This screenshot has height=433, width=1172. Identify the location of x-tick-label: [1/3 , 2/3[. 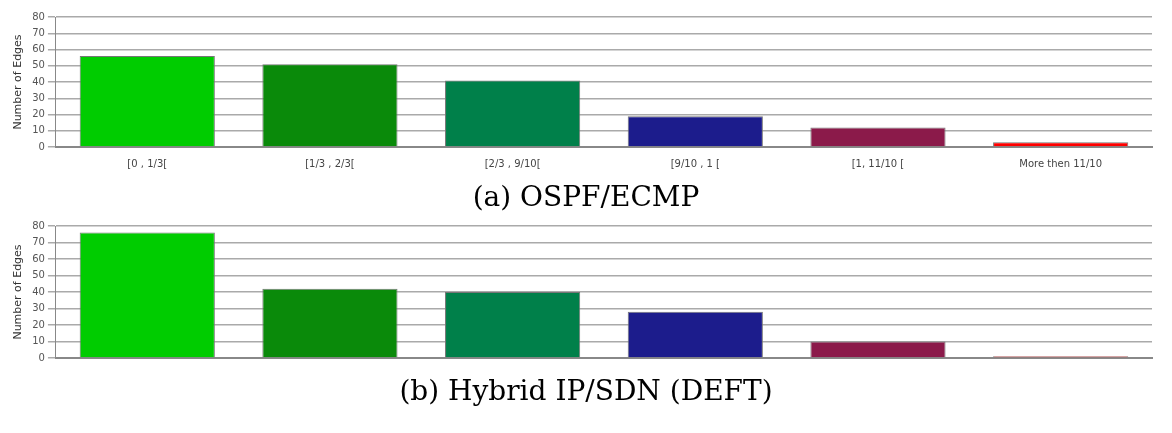
(330, 163).